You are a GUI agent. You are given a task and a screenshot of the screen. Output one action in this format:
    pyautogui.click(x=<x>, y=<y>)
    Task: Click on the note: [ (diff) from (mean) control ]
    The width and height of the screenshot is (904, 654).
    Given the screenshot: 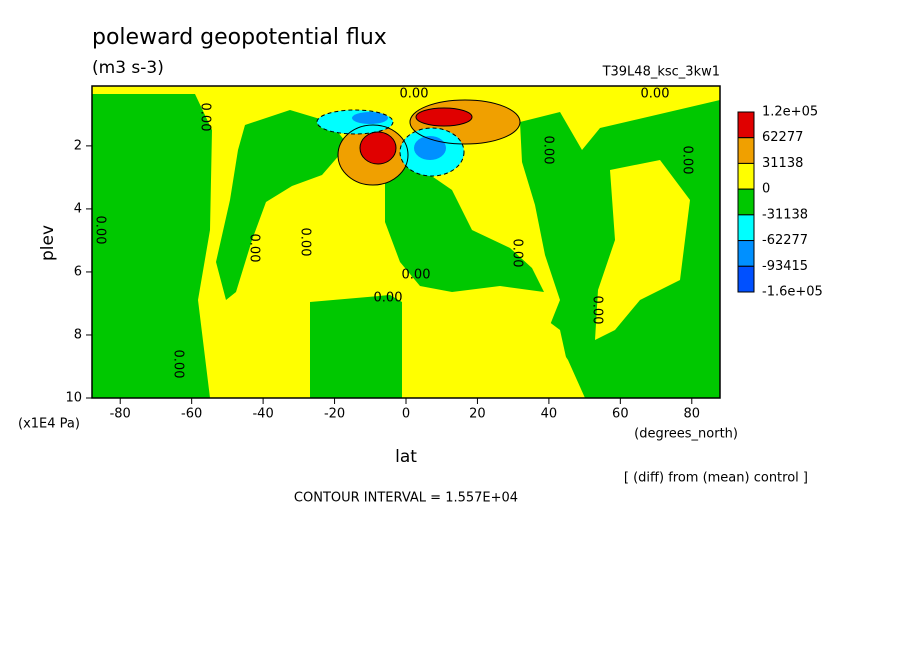 What is the action you would take?
    pyautogui.click(x=716, y=478)
    